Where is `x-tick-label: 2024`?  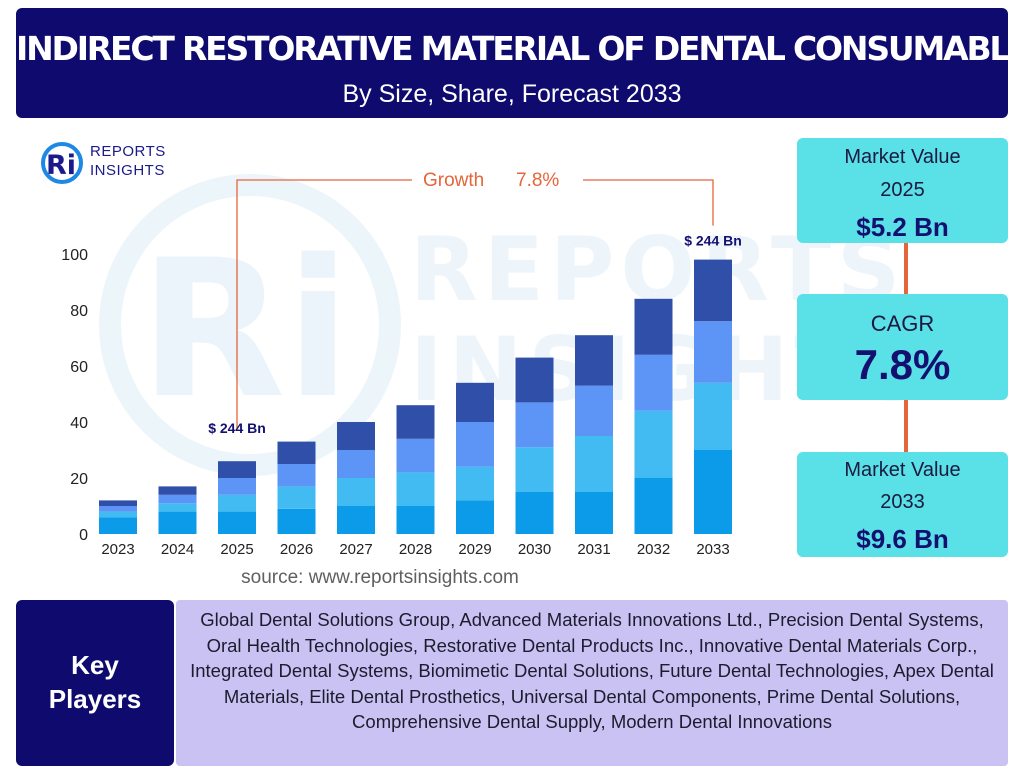
x-tick-label: 2024 is located at coordinates (177, 549).